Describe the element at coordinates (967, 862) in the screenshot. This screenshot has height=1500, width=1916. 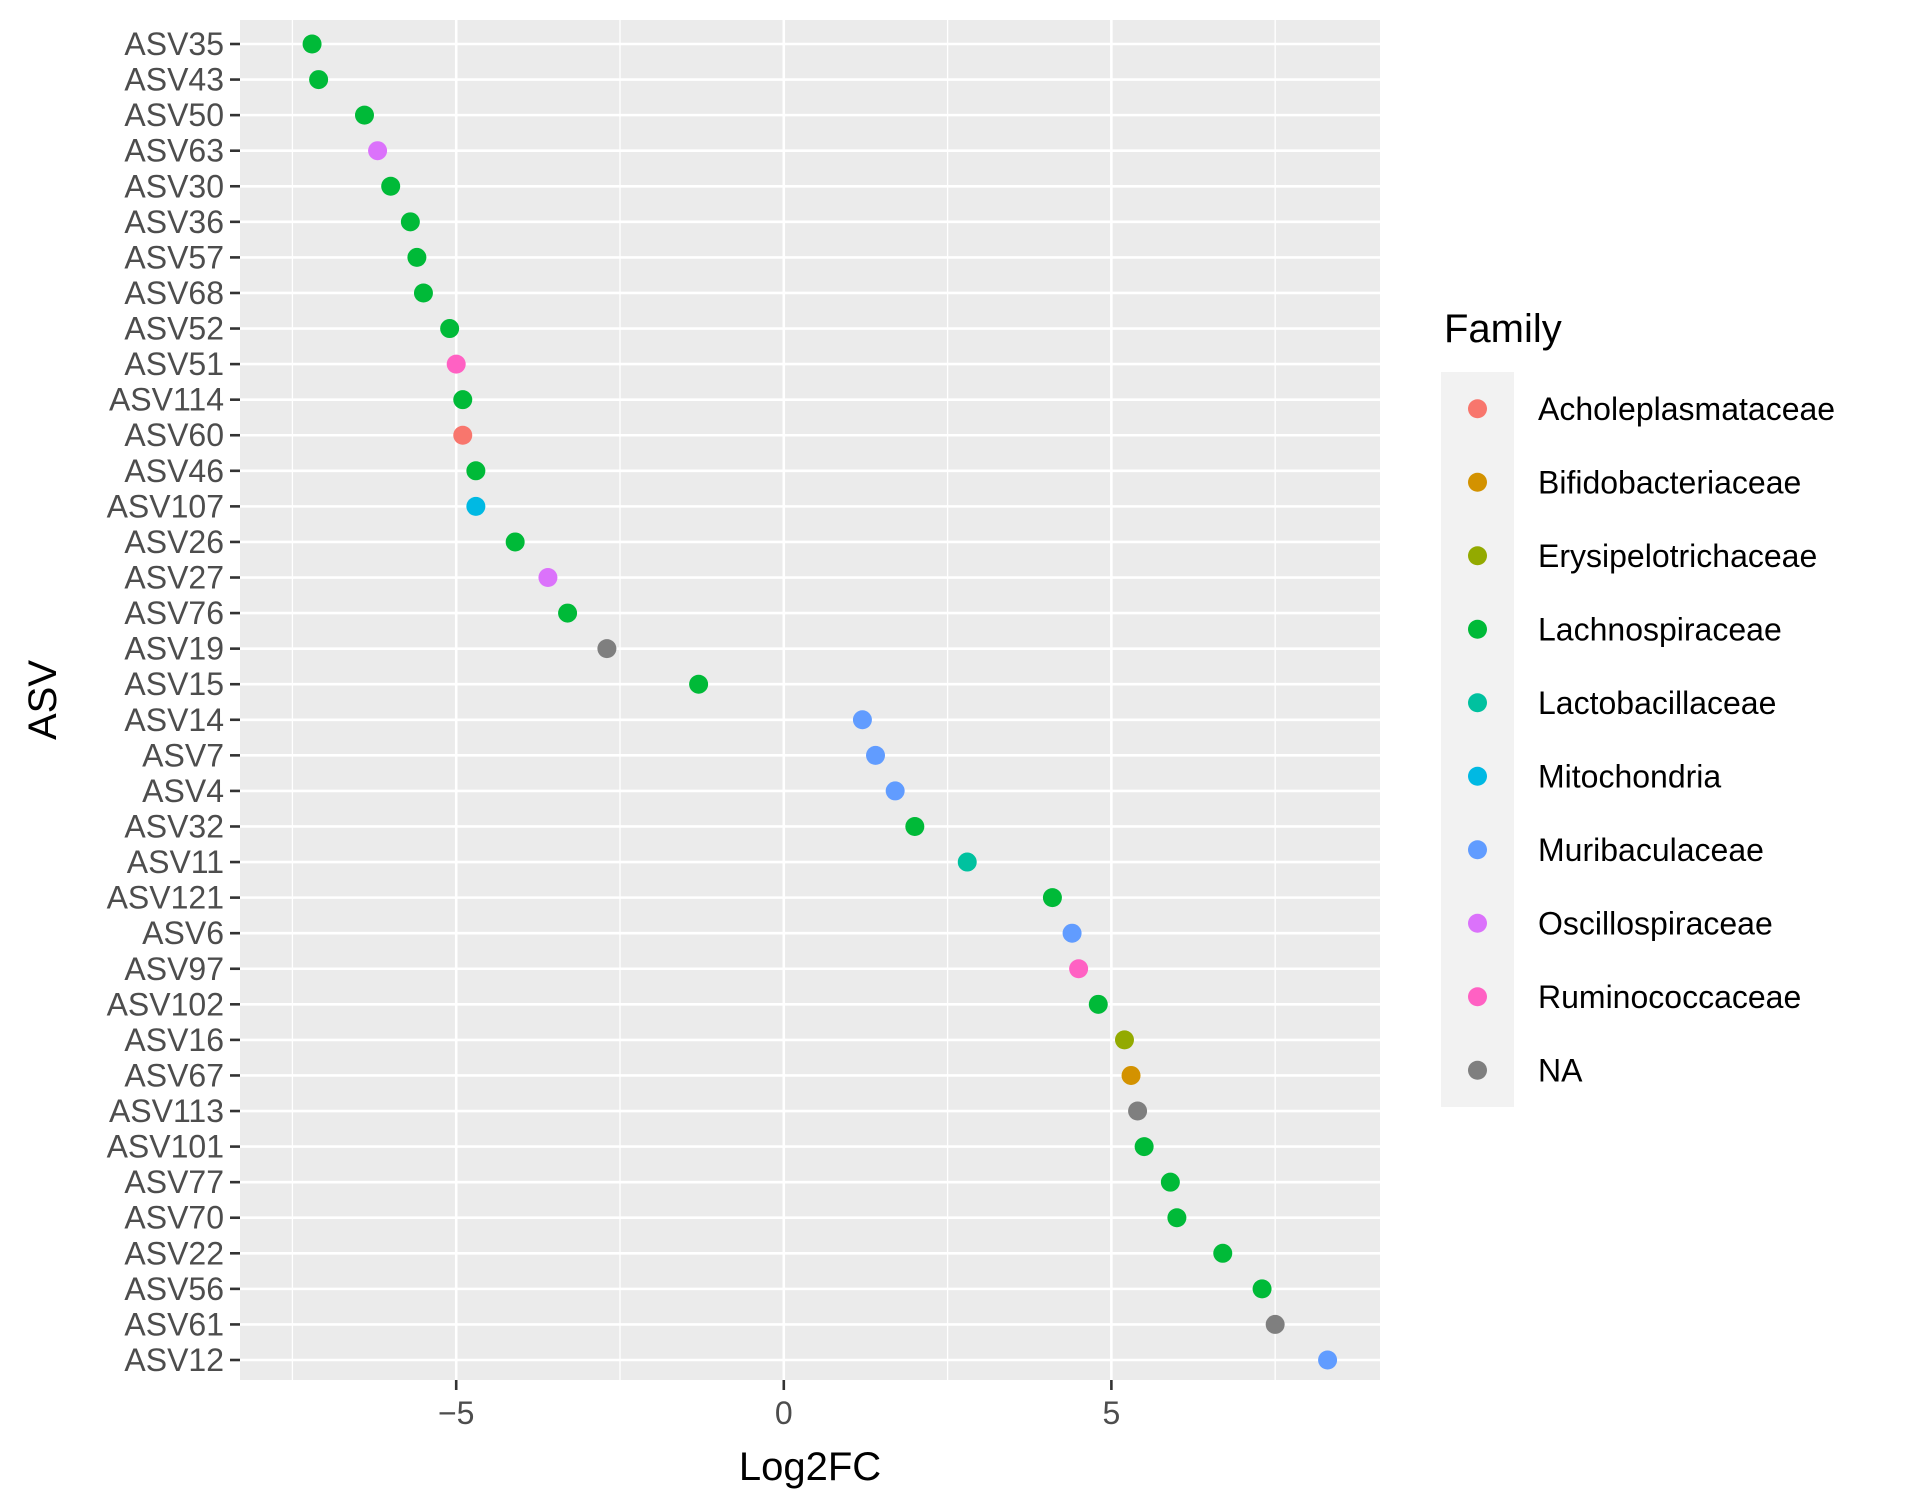
I see `point-asv11` at that location.